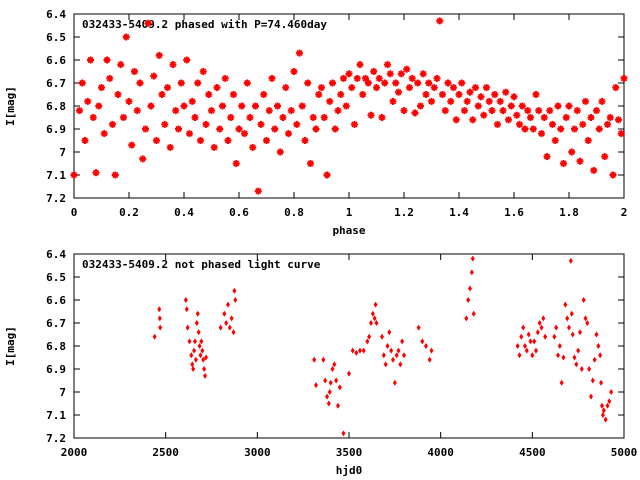  Describe the element at coordinates (56, 198) in the screenshot. I see `phased-y-tick-label: 7.2` at that location.